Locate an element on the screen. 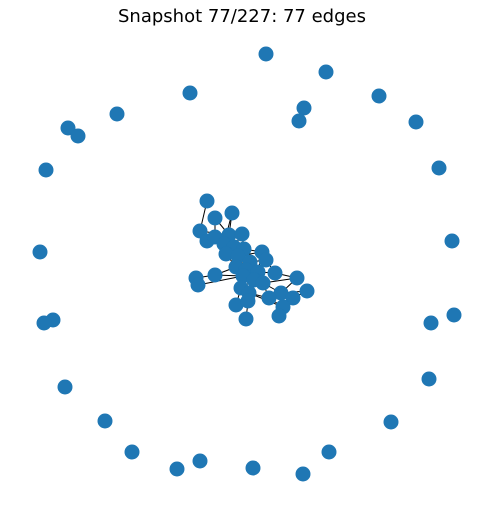  figure-title: Snapshot 77/227: 77 edges is located at coordinates (242, 16).